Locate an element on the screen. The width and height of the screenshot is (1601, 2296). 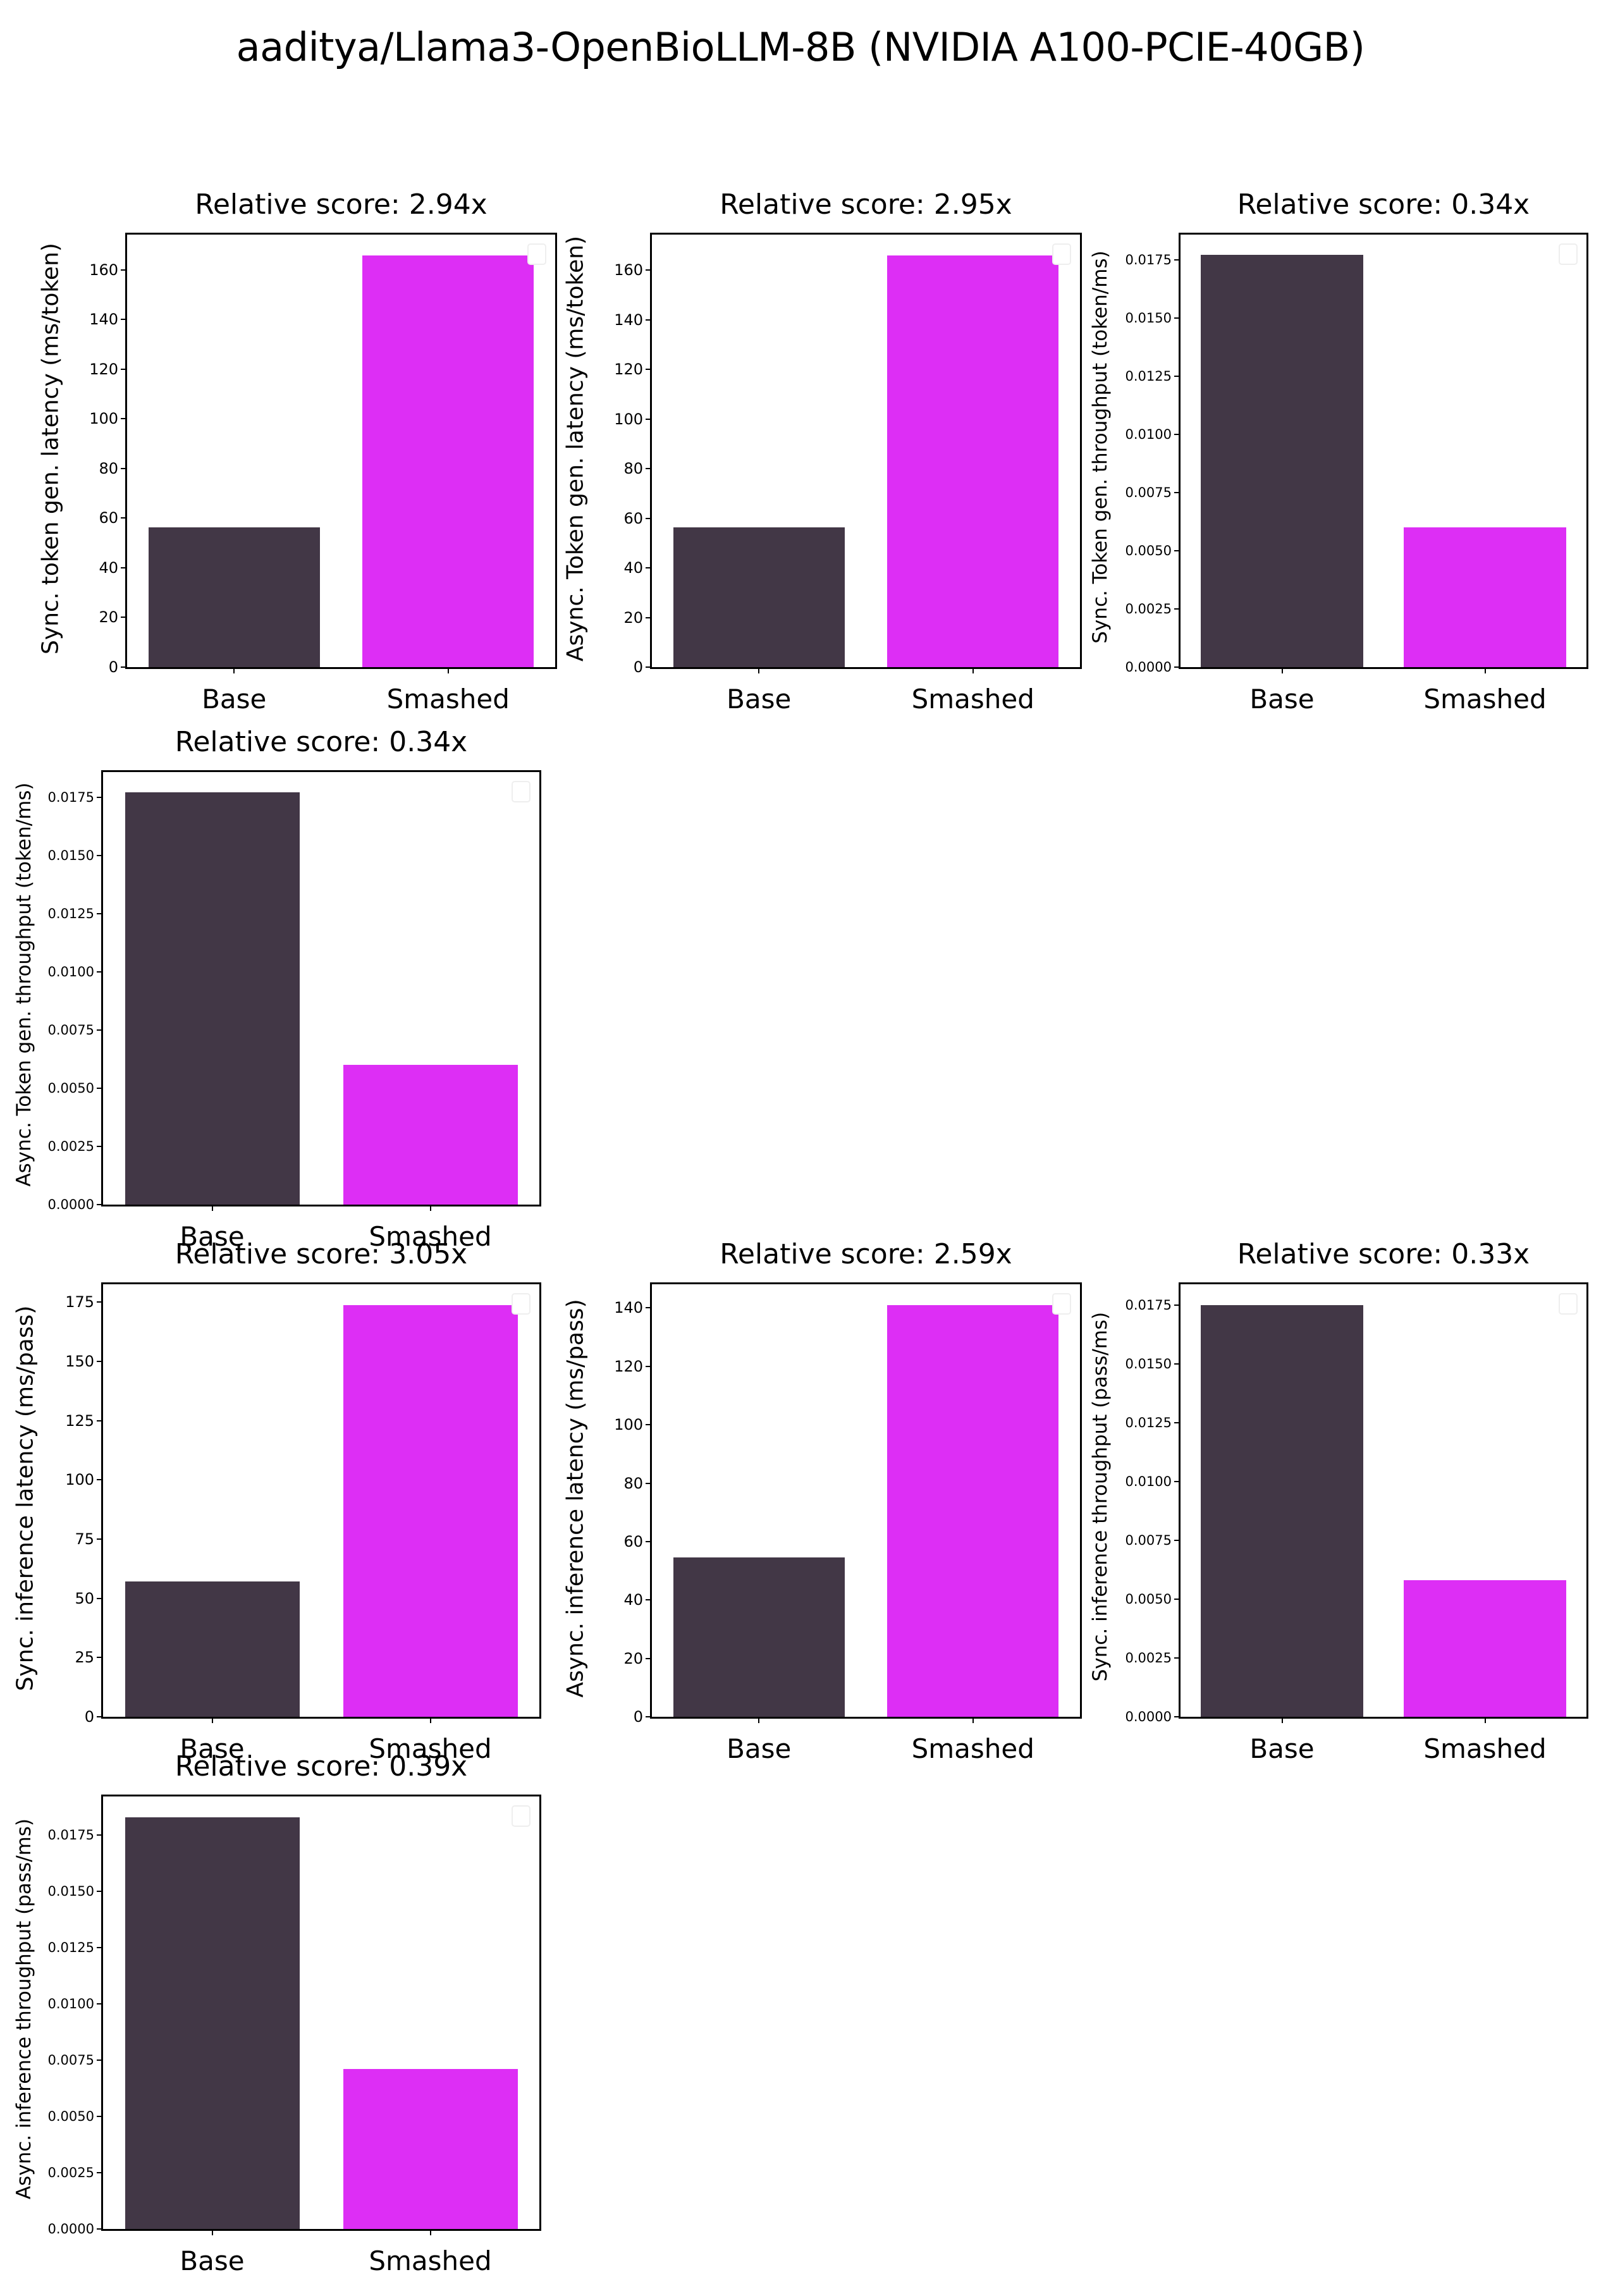
subplot-title: Relative score: 0.33x is located at coordinates (1383, 1254).